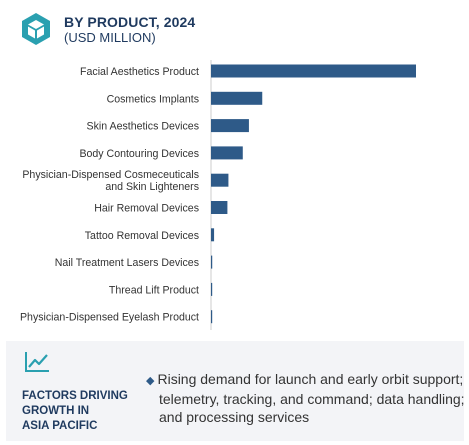  Describe the element at coordinates (154, 290) in the screenshot. I see `category-label-8: Thread Lift Product` at that location.